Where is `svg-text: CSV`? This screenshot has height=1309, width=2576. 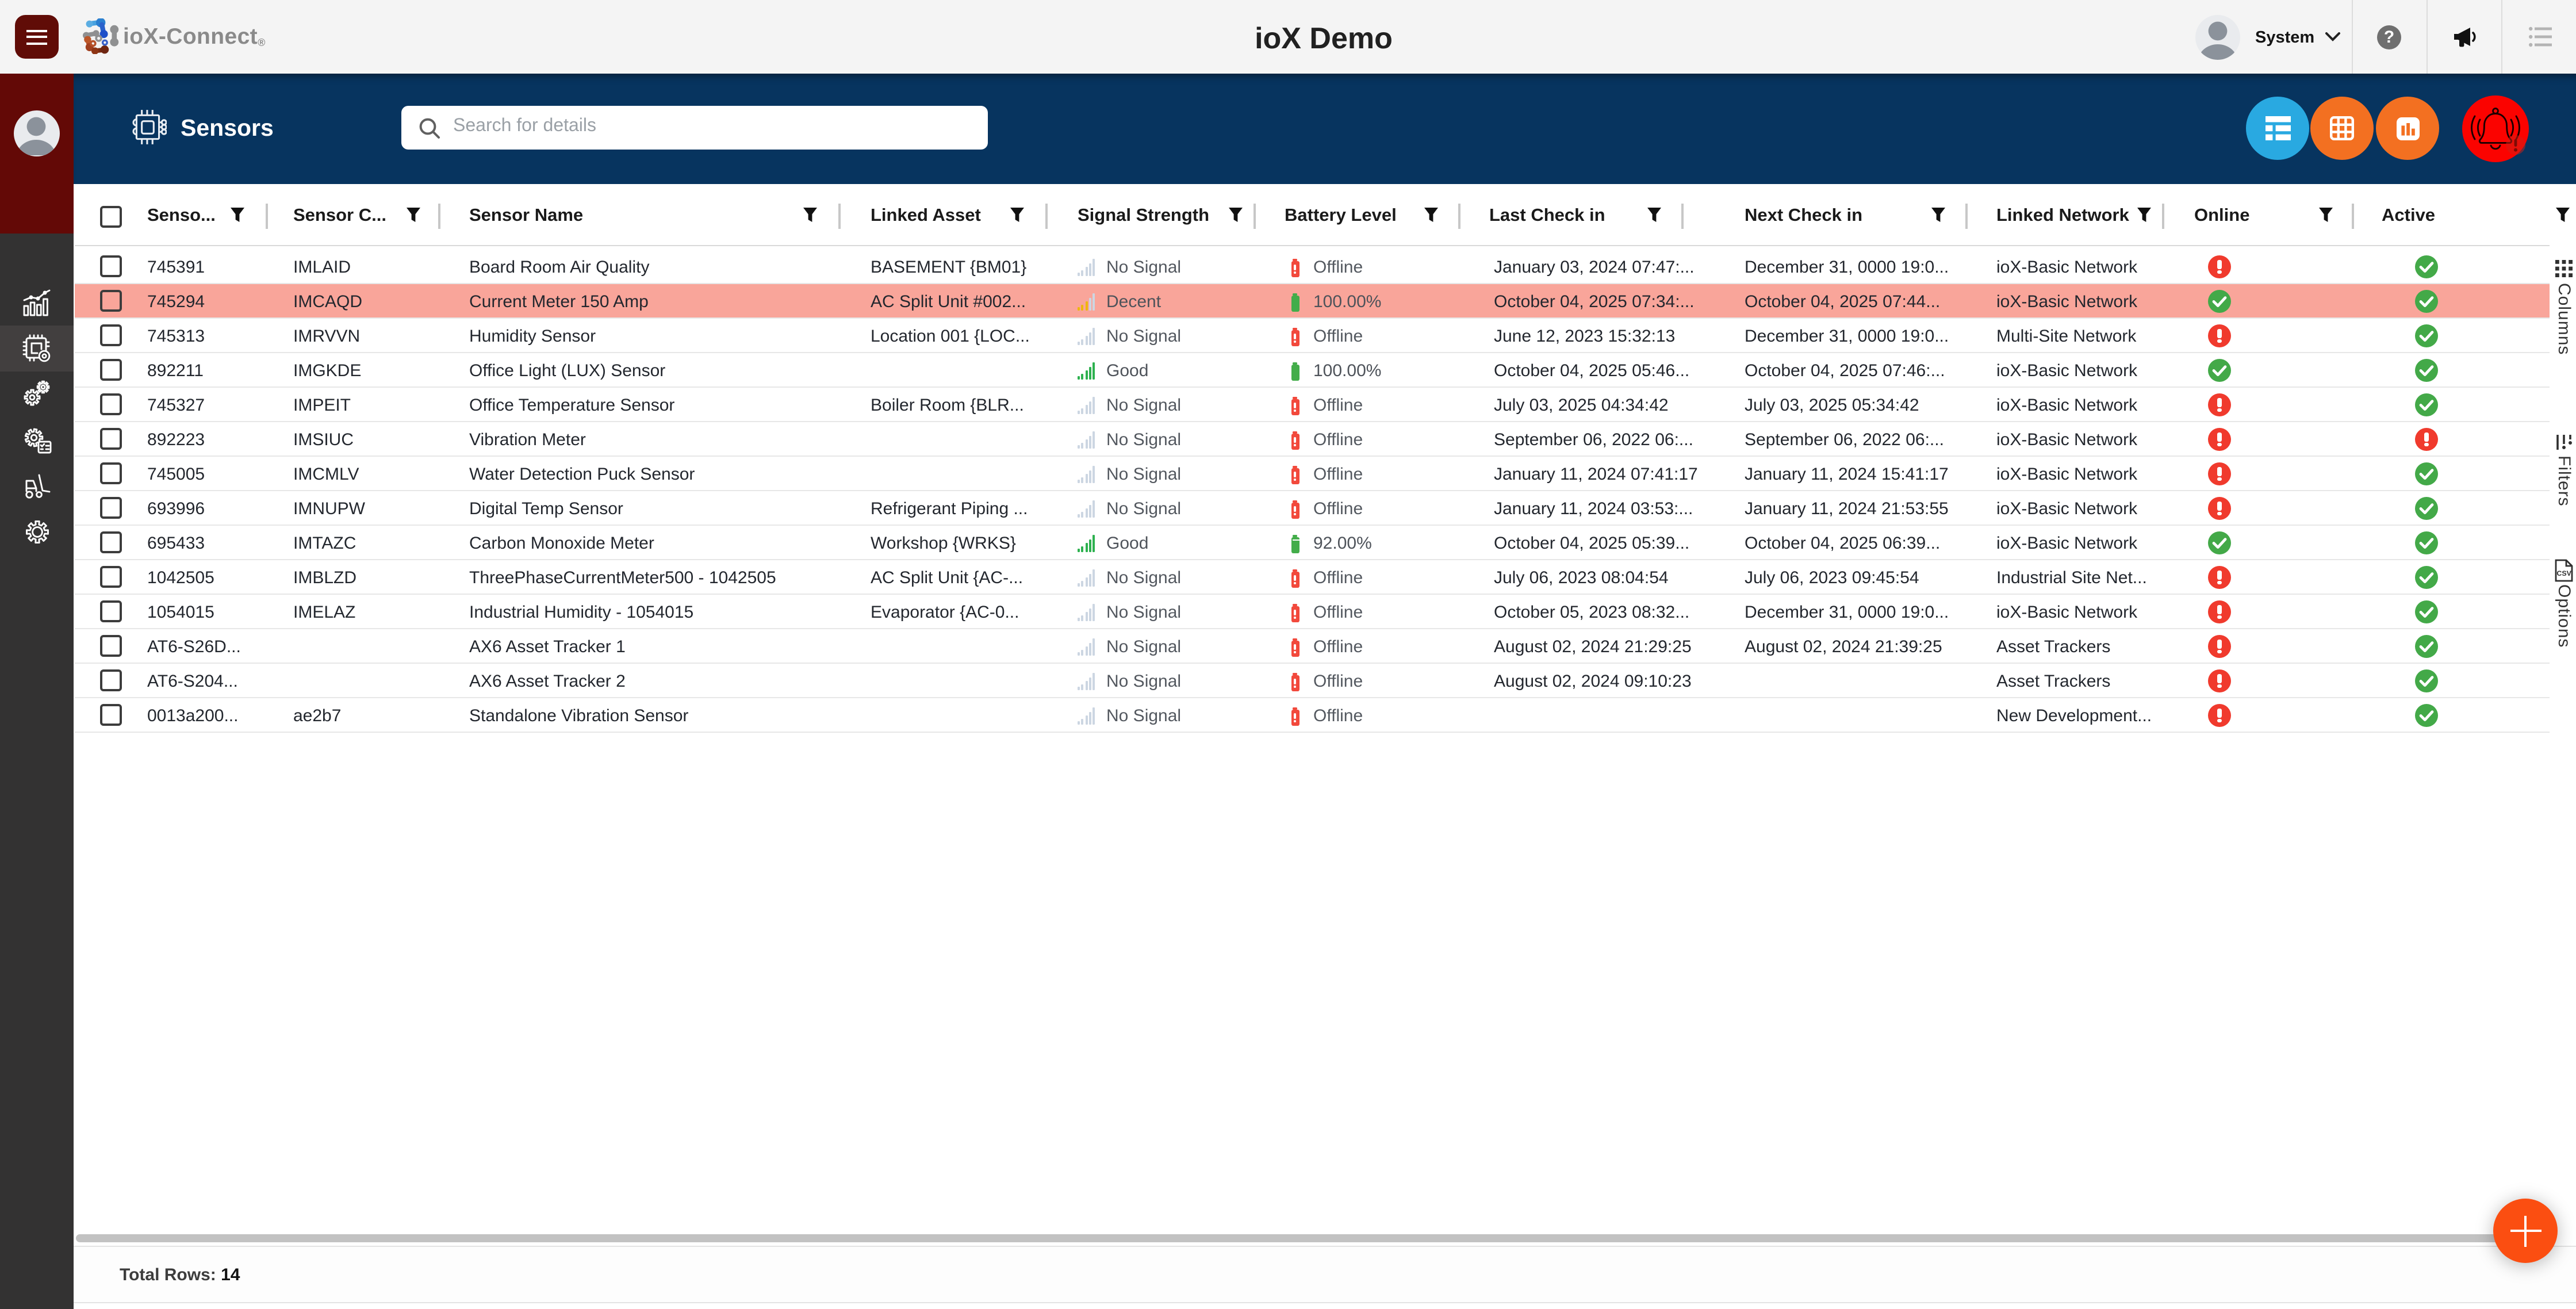
svg-text: CSV is located at coordinates (2563, 573).